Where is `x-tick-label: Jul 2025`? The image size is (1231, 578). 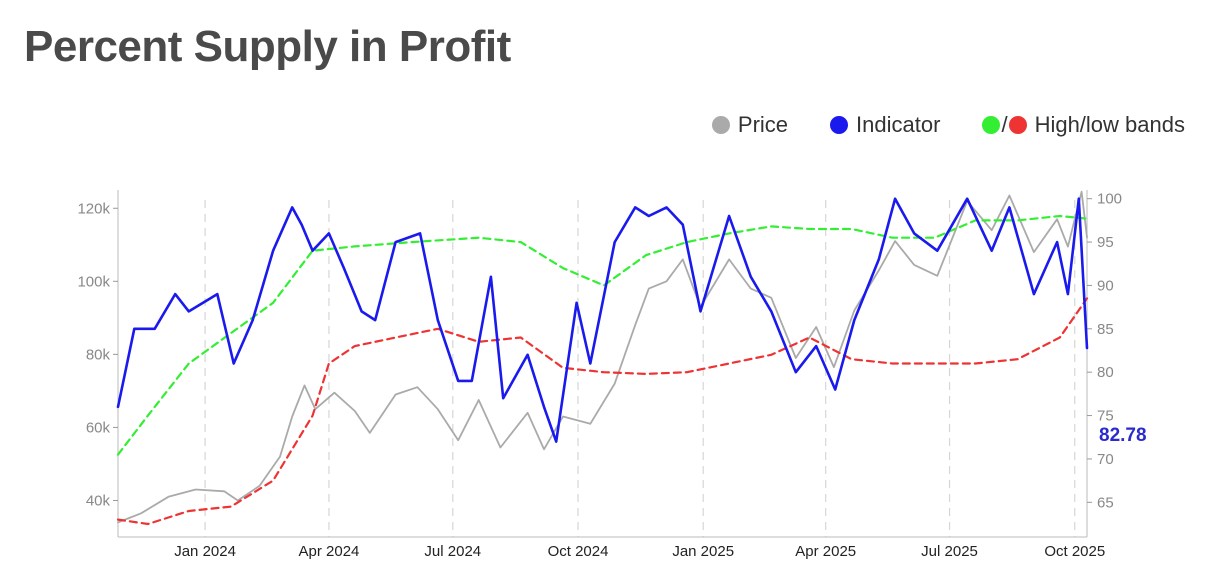
x-tick-label: Jul 2025 is located at coordinates (949, 551).